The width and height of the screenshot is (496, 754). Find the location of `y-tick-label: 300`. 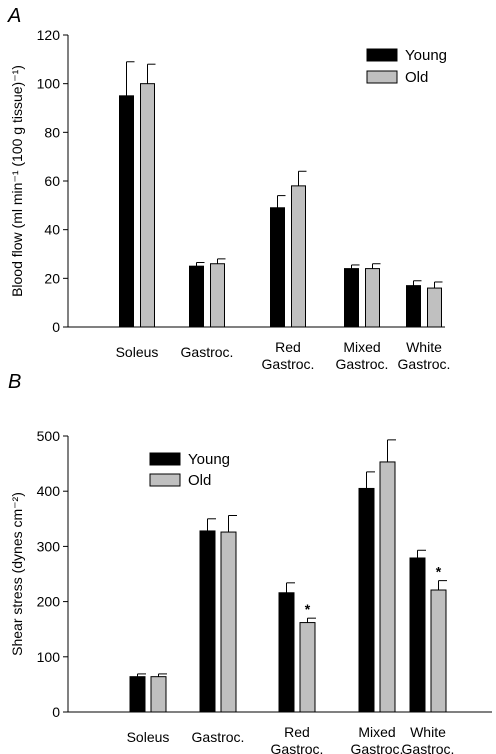

y-tick-label: 300 is located at coordinates (49, 546).